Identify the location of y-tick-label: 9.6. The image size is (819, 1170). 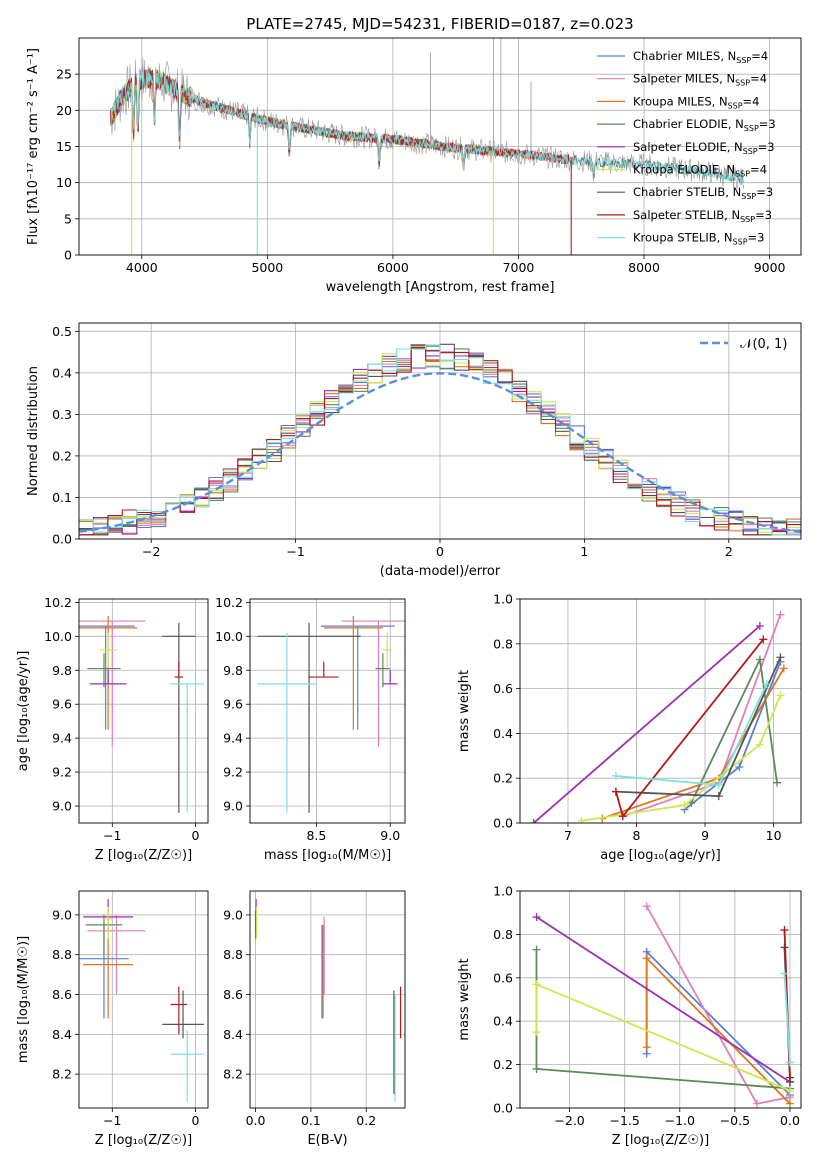
(62, 704).